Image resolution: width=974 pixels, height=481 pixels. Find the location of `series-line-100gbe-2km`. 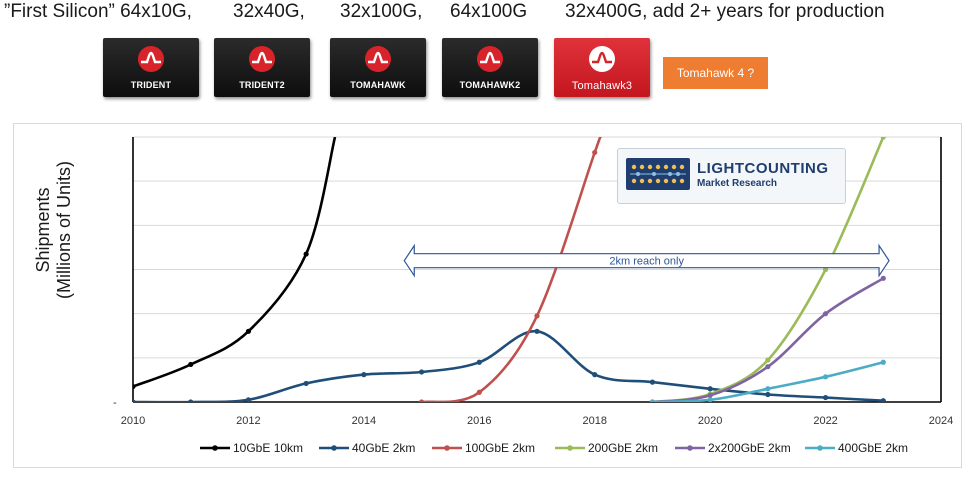

series-line-100gbe-2km is located at coordinates (511, 269).